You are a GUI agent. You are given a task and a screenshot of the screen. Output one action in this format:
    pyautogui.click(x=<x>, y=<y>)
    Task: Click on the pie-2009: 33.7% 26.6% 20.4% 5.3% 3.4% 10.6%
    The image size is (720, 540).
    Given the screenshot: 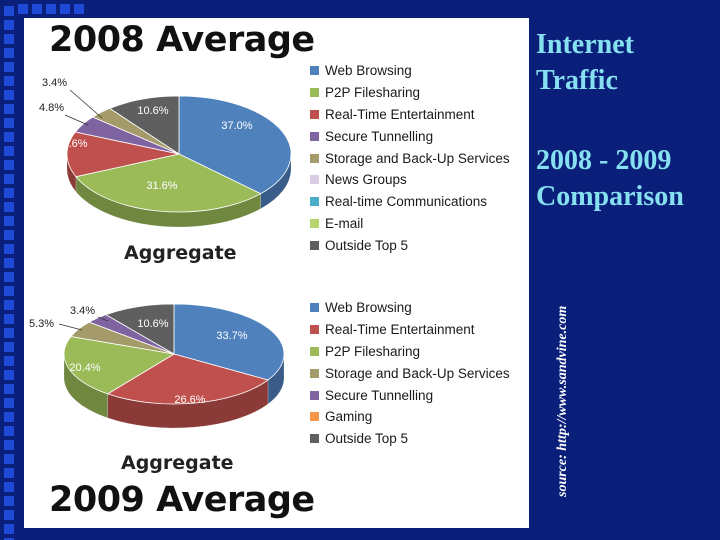 What is the action you would take?
    pyautogui.click(x=157, y=366)
    